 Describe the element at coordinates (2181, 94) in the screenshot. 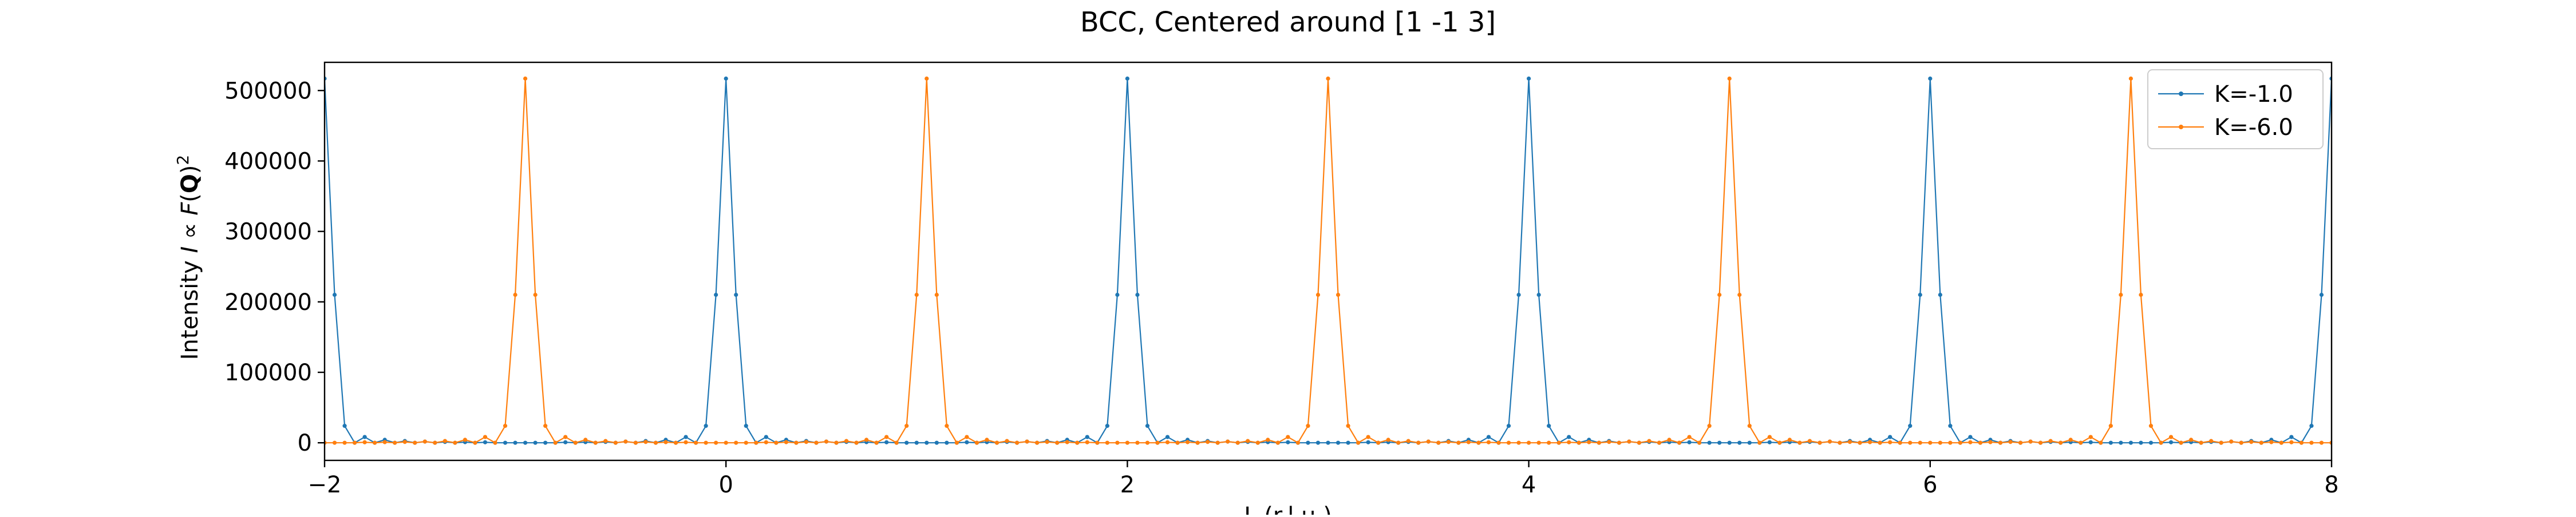

I see `legend-marker` at that location.